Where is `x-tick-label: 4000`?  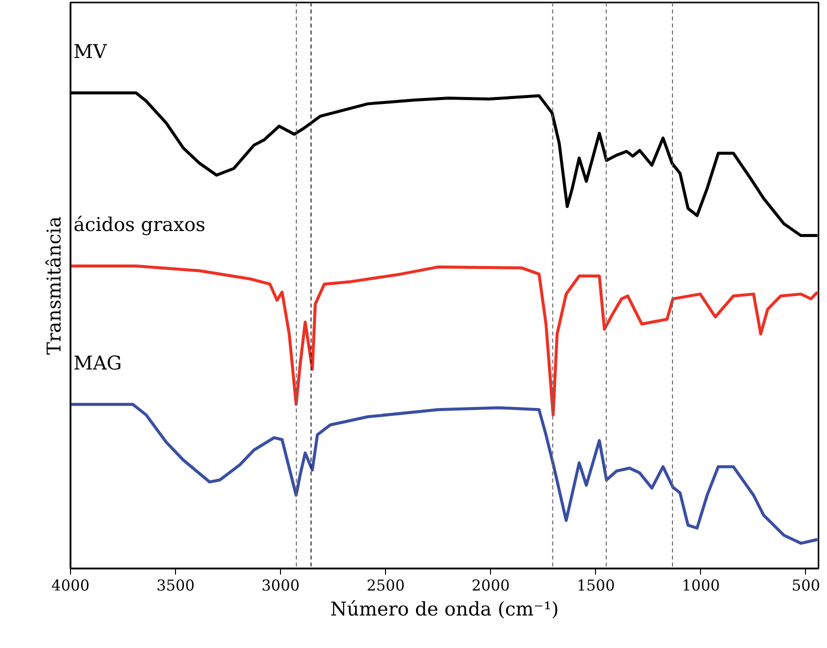 x-tick-label: 4000 is located at coordinates (70, 585).